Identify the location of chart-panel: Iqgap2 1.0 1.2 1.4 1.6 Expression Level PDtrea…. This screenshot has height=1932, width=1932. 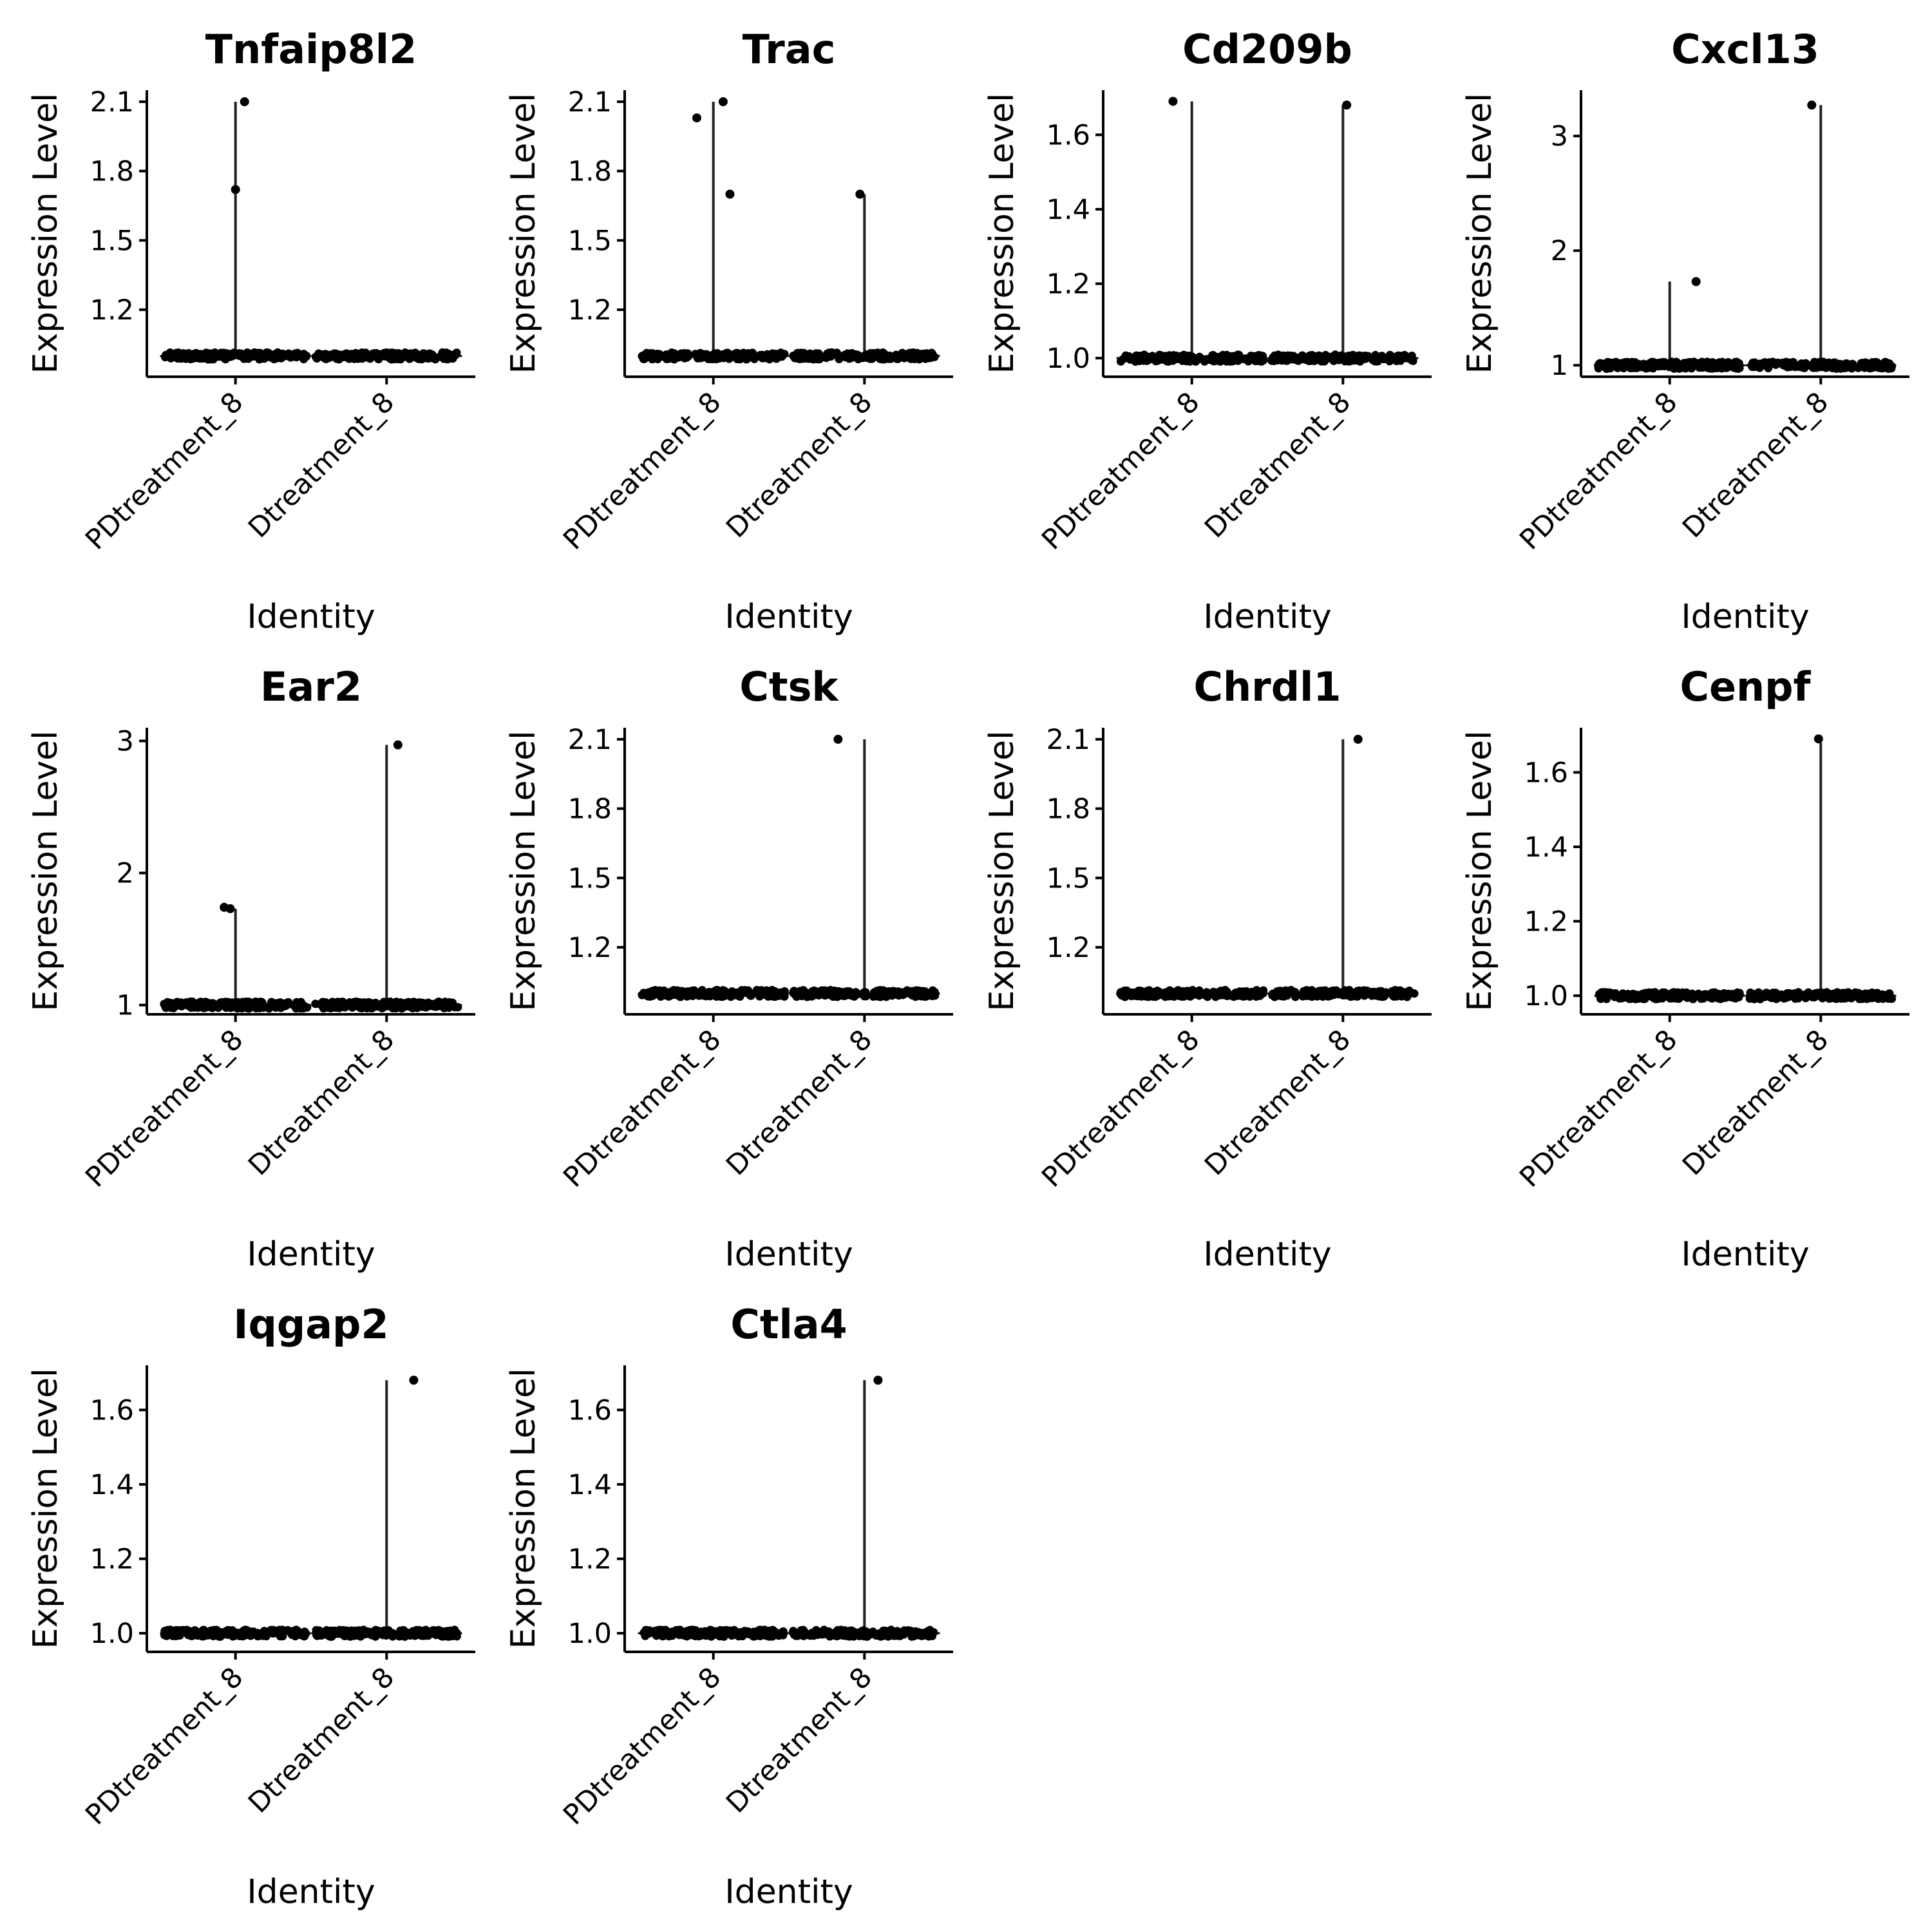
(250, 1606).